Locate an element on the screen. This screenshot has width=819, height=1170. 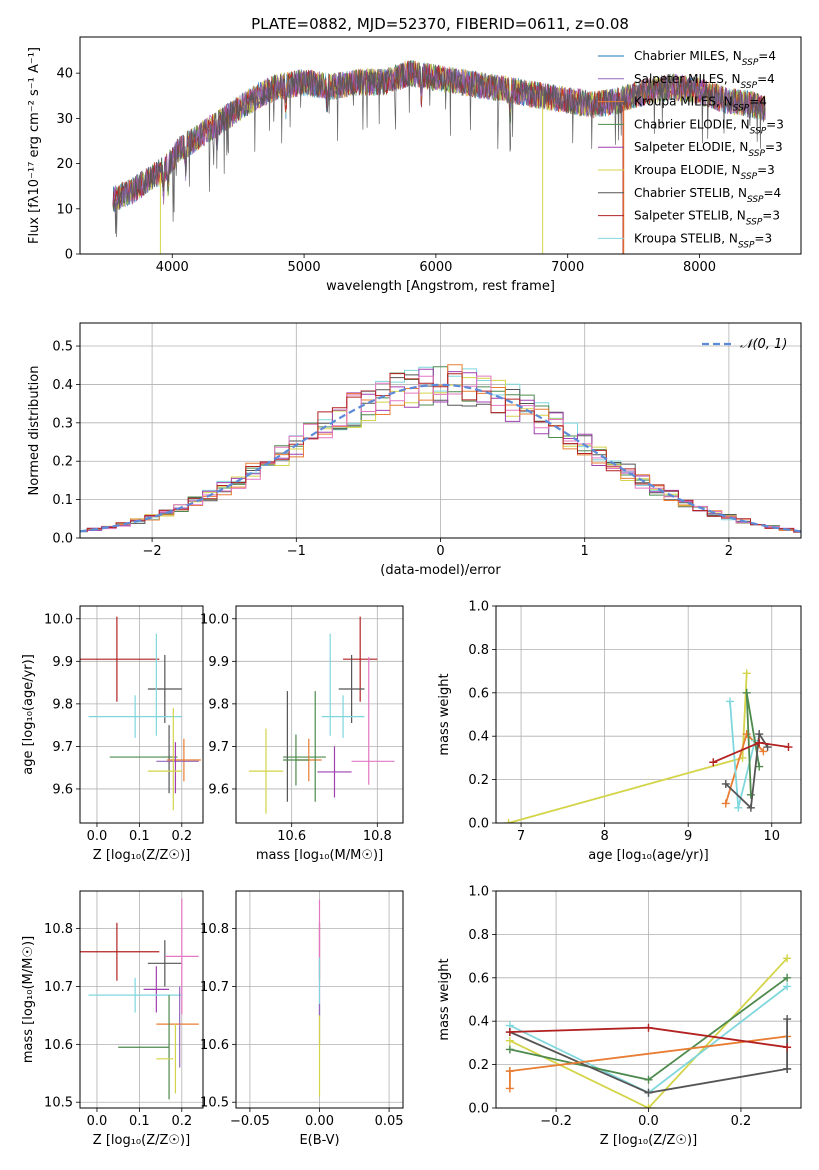
y-tick-label: 9.8 is located at coordinates (218, 704).